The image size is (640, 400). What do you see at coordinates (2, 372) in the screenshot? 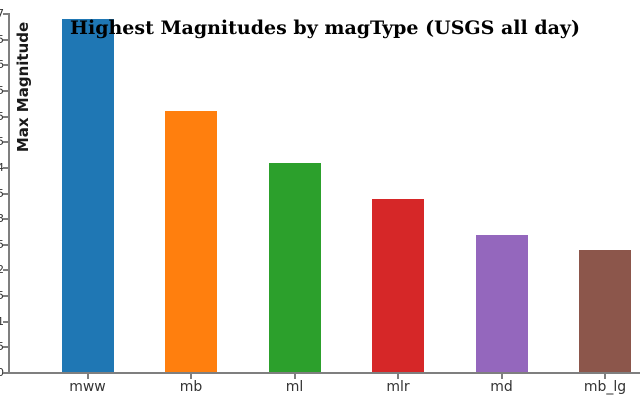
I see `y-tick-label: 0` at bounding box center [2, 372].